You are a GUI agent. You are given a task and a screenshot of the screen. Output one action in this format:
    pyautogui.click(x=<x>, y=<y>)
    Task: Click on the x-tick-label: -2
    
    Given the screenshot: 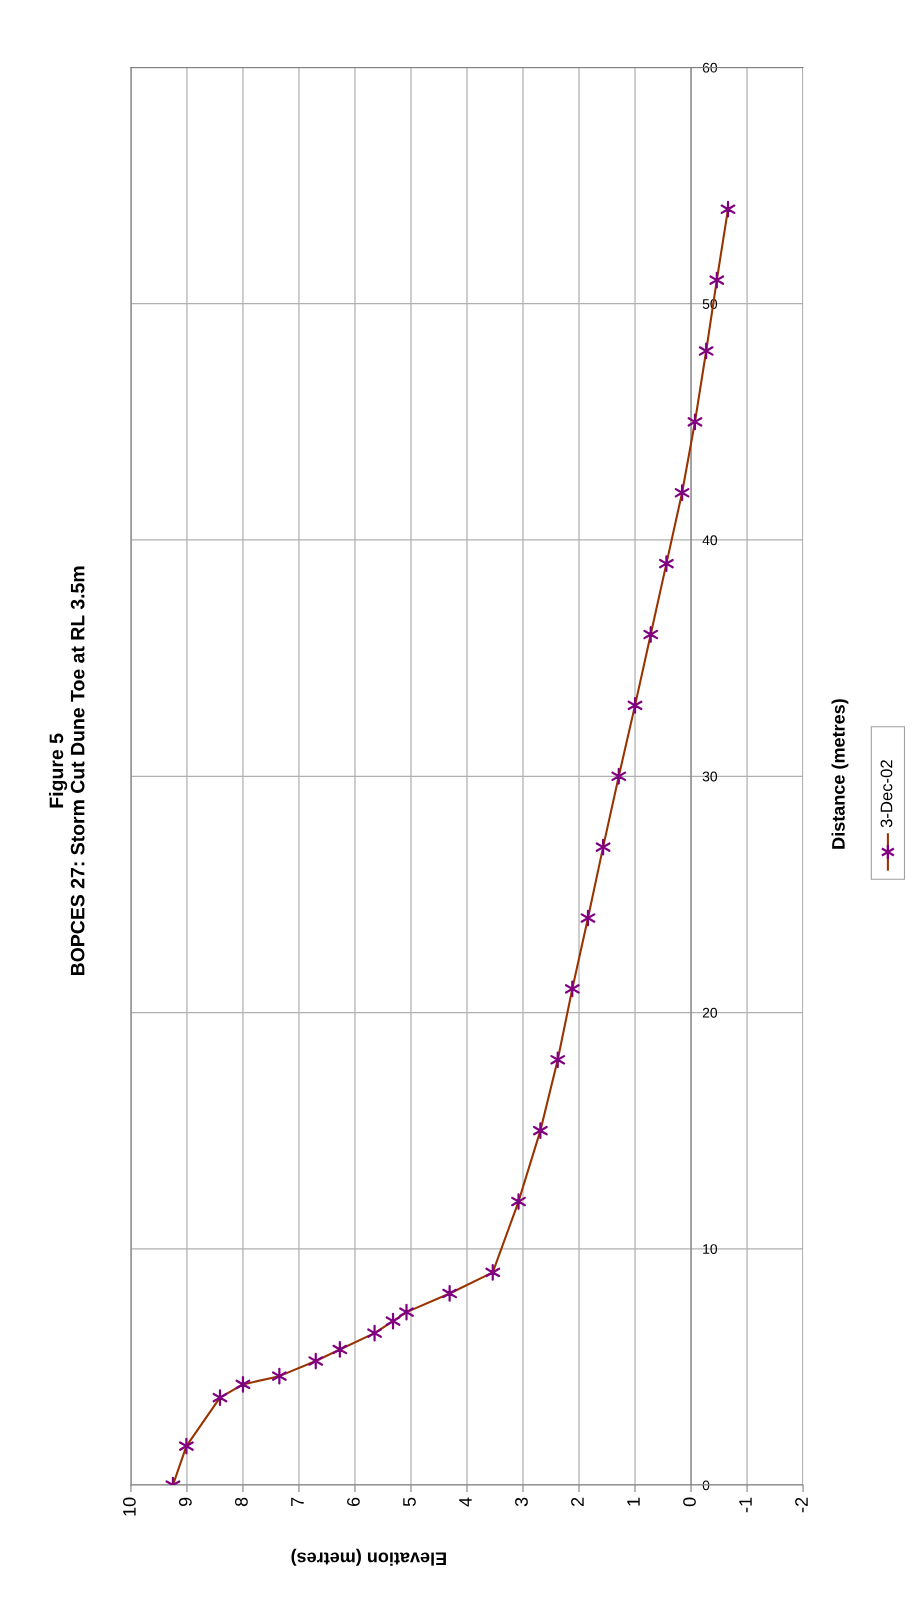 What is the action you would take?
    pyautogui.click(x=801, y=1505)
    